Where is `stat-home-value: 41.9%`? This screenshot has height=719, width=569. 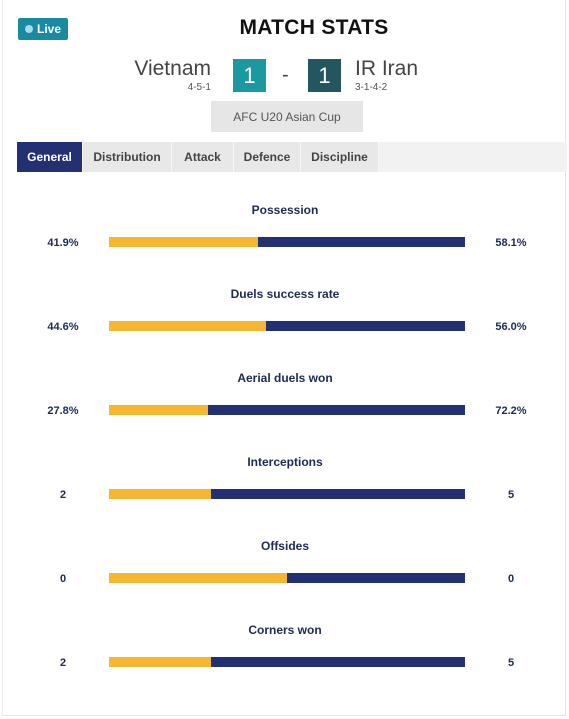
stat-home-value: 41.9% is located at coordinates (63, 243).